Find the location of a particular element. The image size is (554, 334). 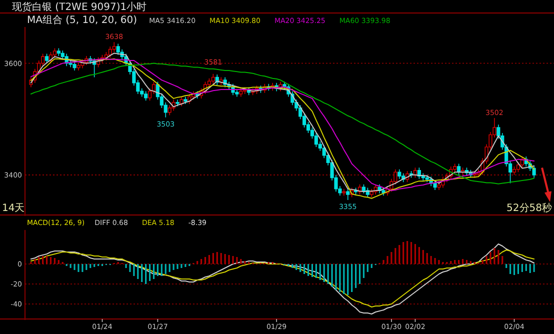

annotation: 52分58秒 is located at coordinates (529, 208).